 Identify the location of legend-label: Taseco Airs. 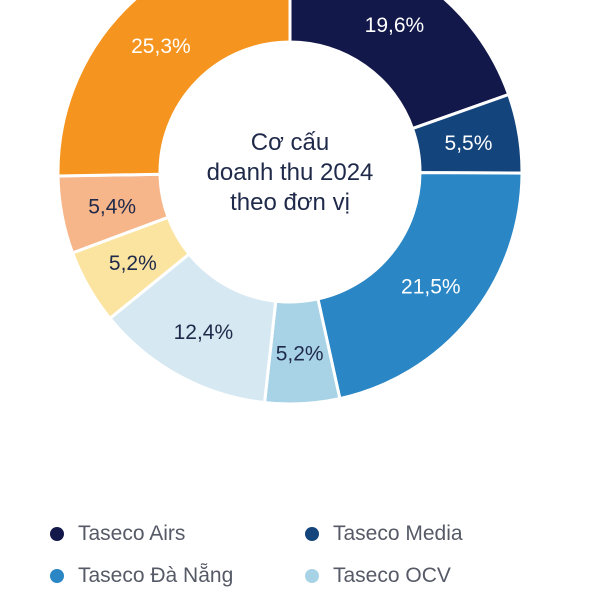
(132, 533).